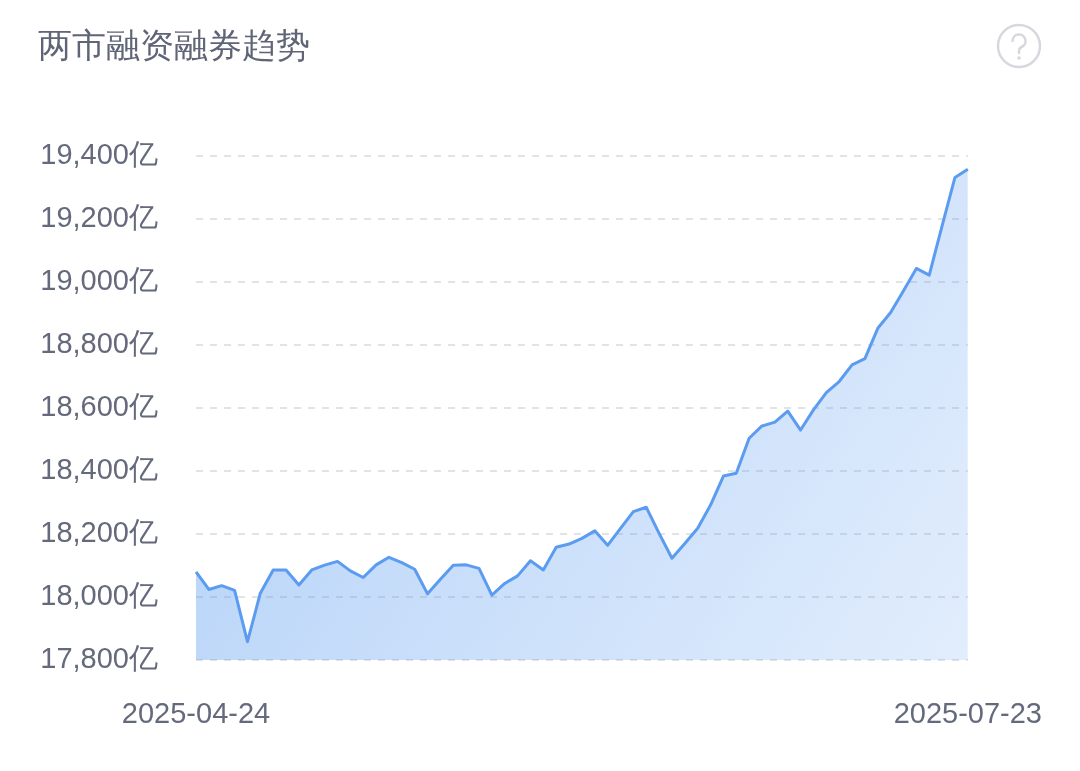  I want to click on y-tick-label: 18,000亿, so click(99, 595).